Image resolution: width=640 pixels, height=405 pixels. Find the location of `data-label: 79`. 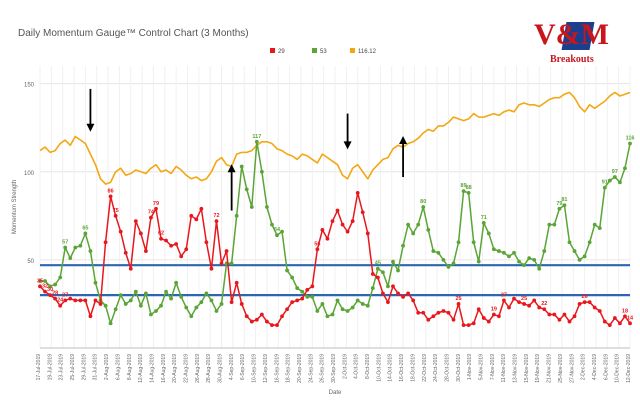

data-label: 79 is located at coordinates (156, 204).